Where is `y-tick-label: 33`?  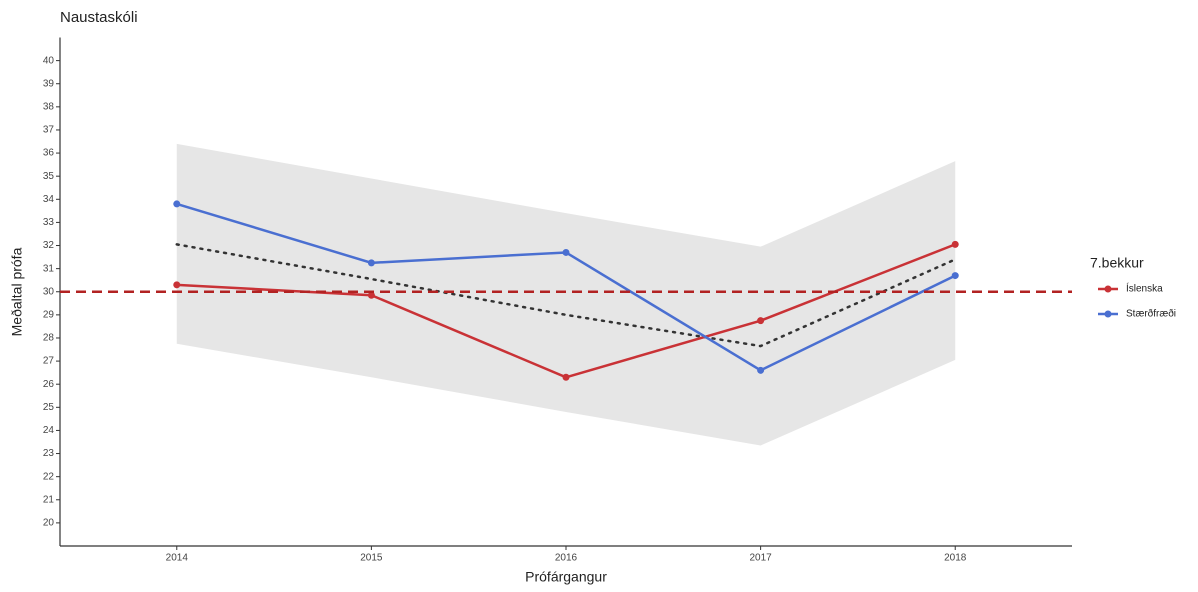 y-tick-label: 33 is located at coordinates (49, 222).